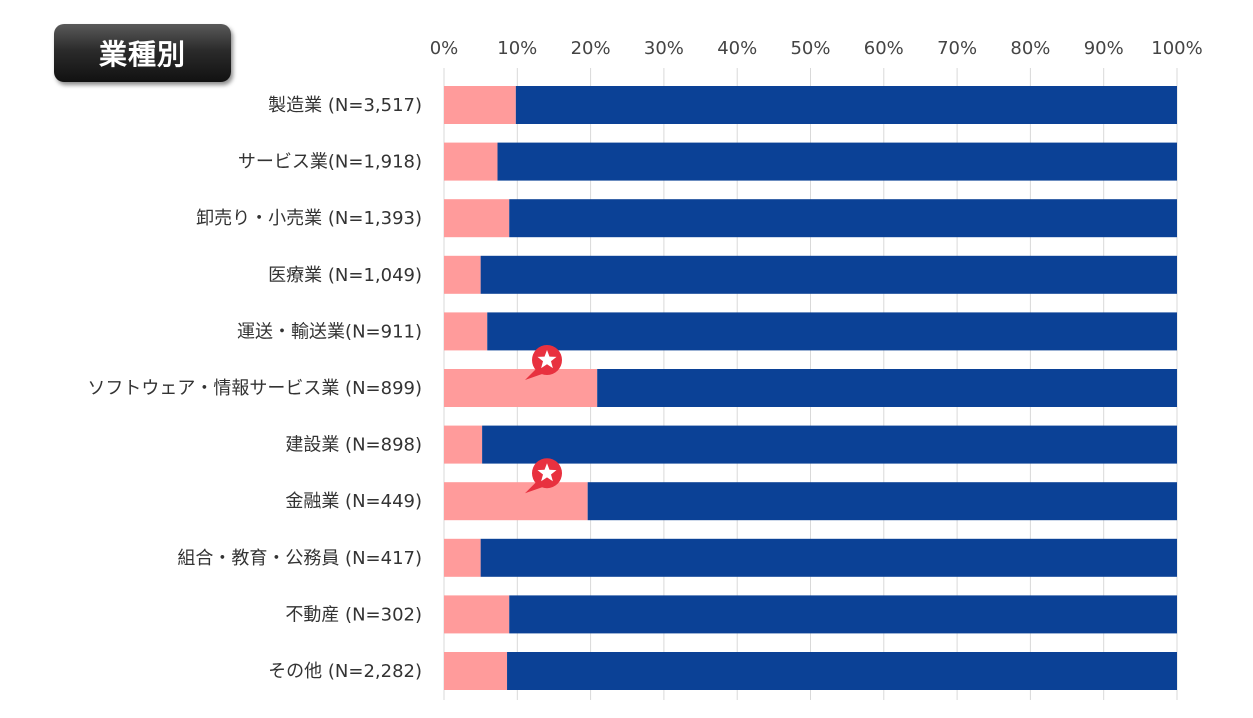 The height and width of the screenshot is (718, 1253). Describe the element at coordinates (353, 501) in the screenshot. I see `category-label: 金融業 (N=449)` at that location.